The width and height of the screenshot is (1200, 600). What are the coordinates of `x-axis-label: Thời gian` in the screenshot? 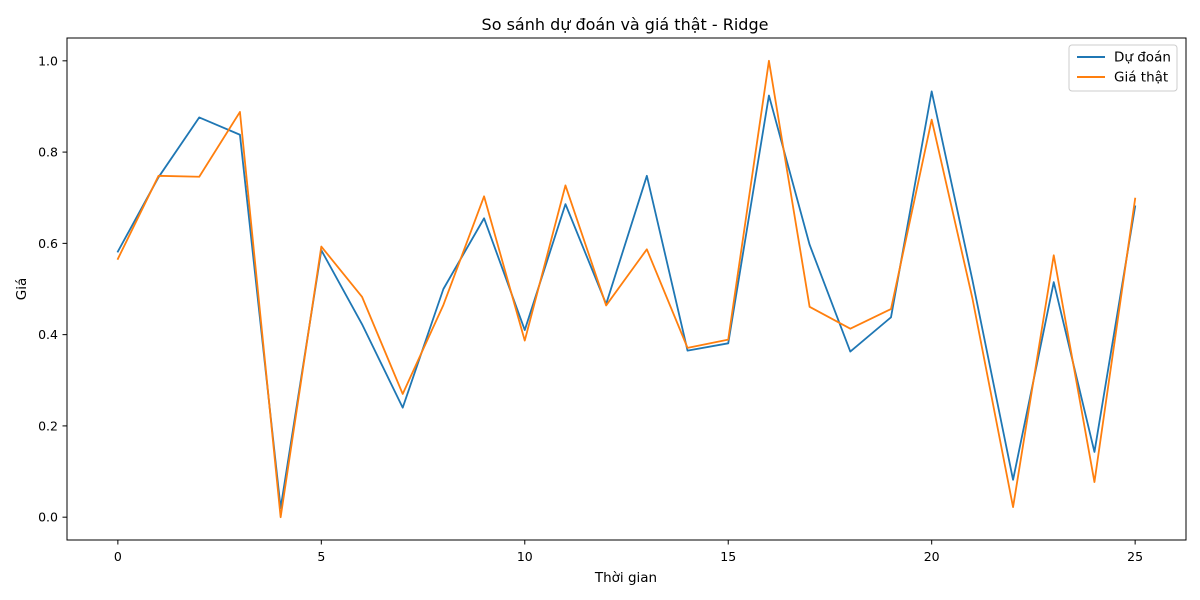 It's located at (625, 578).